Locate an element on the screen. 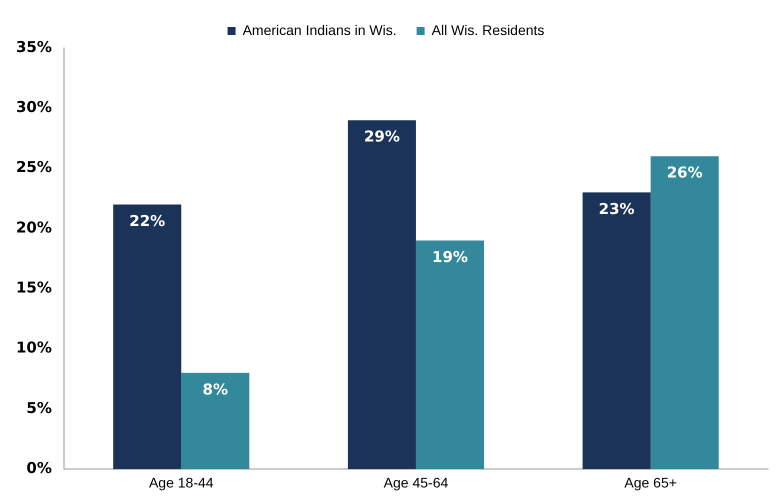  y-tick-label: 0% is located at coordinates (39, 468).